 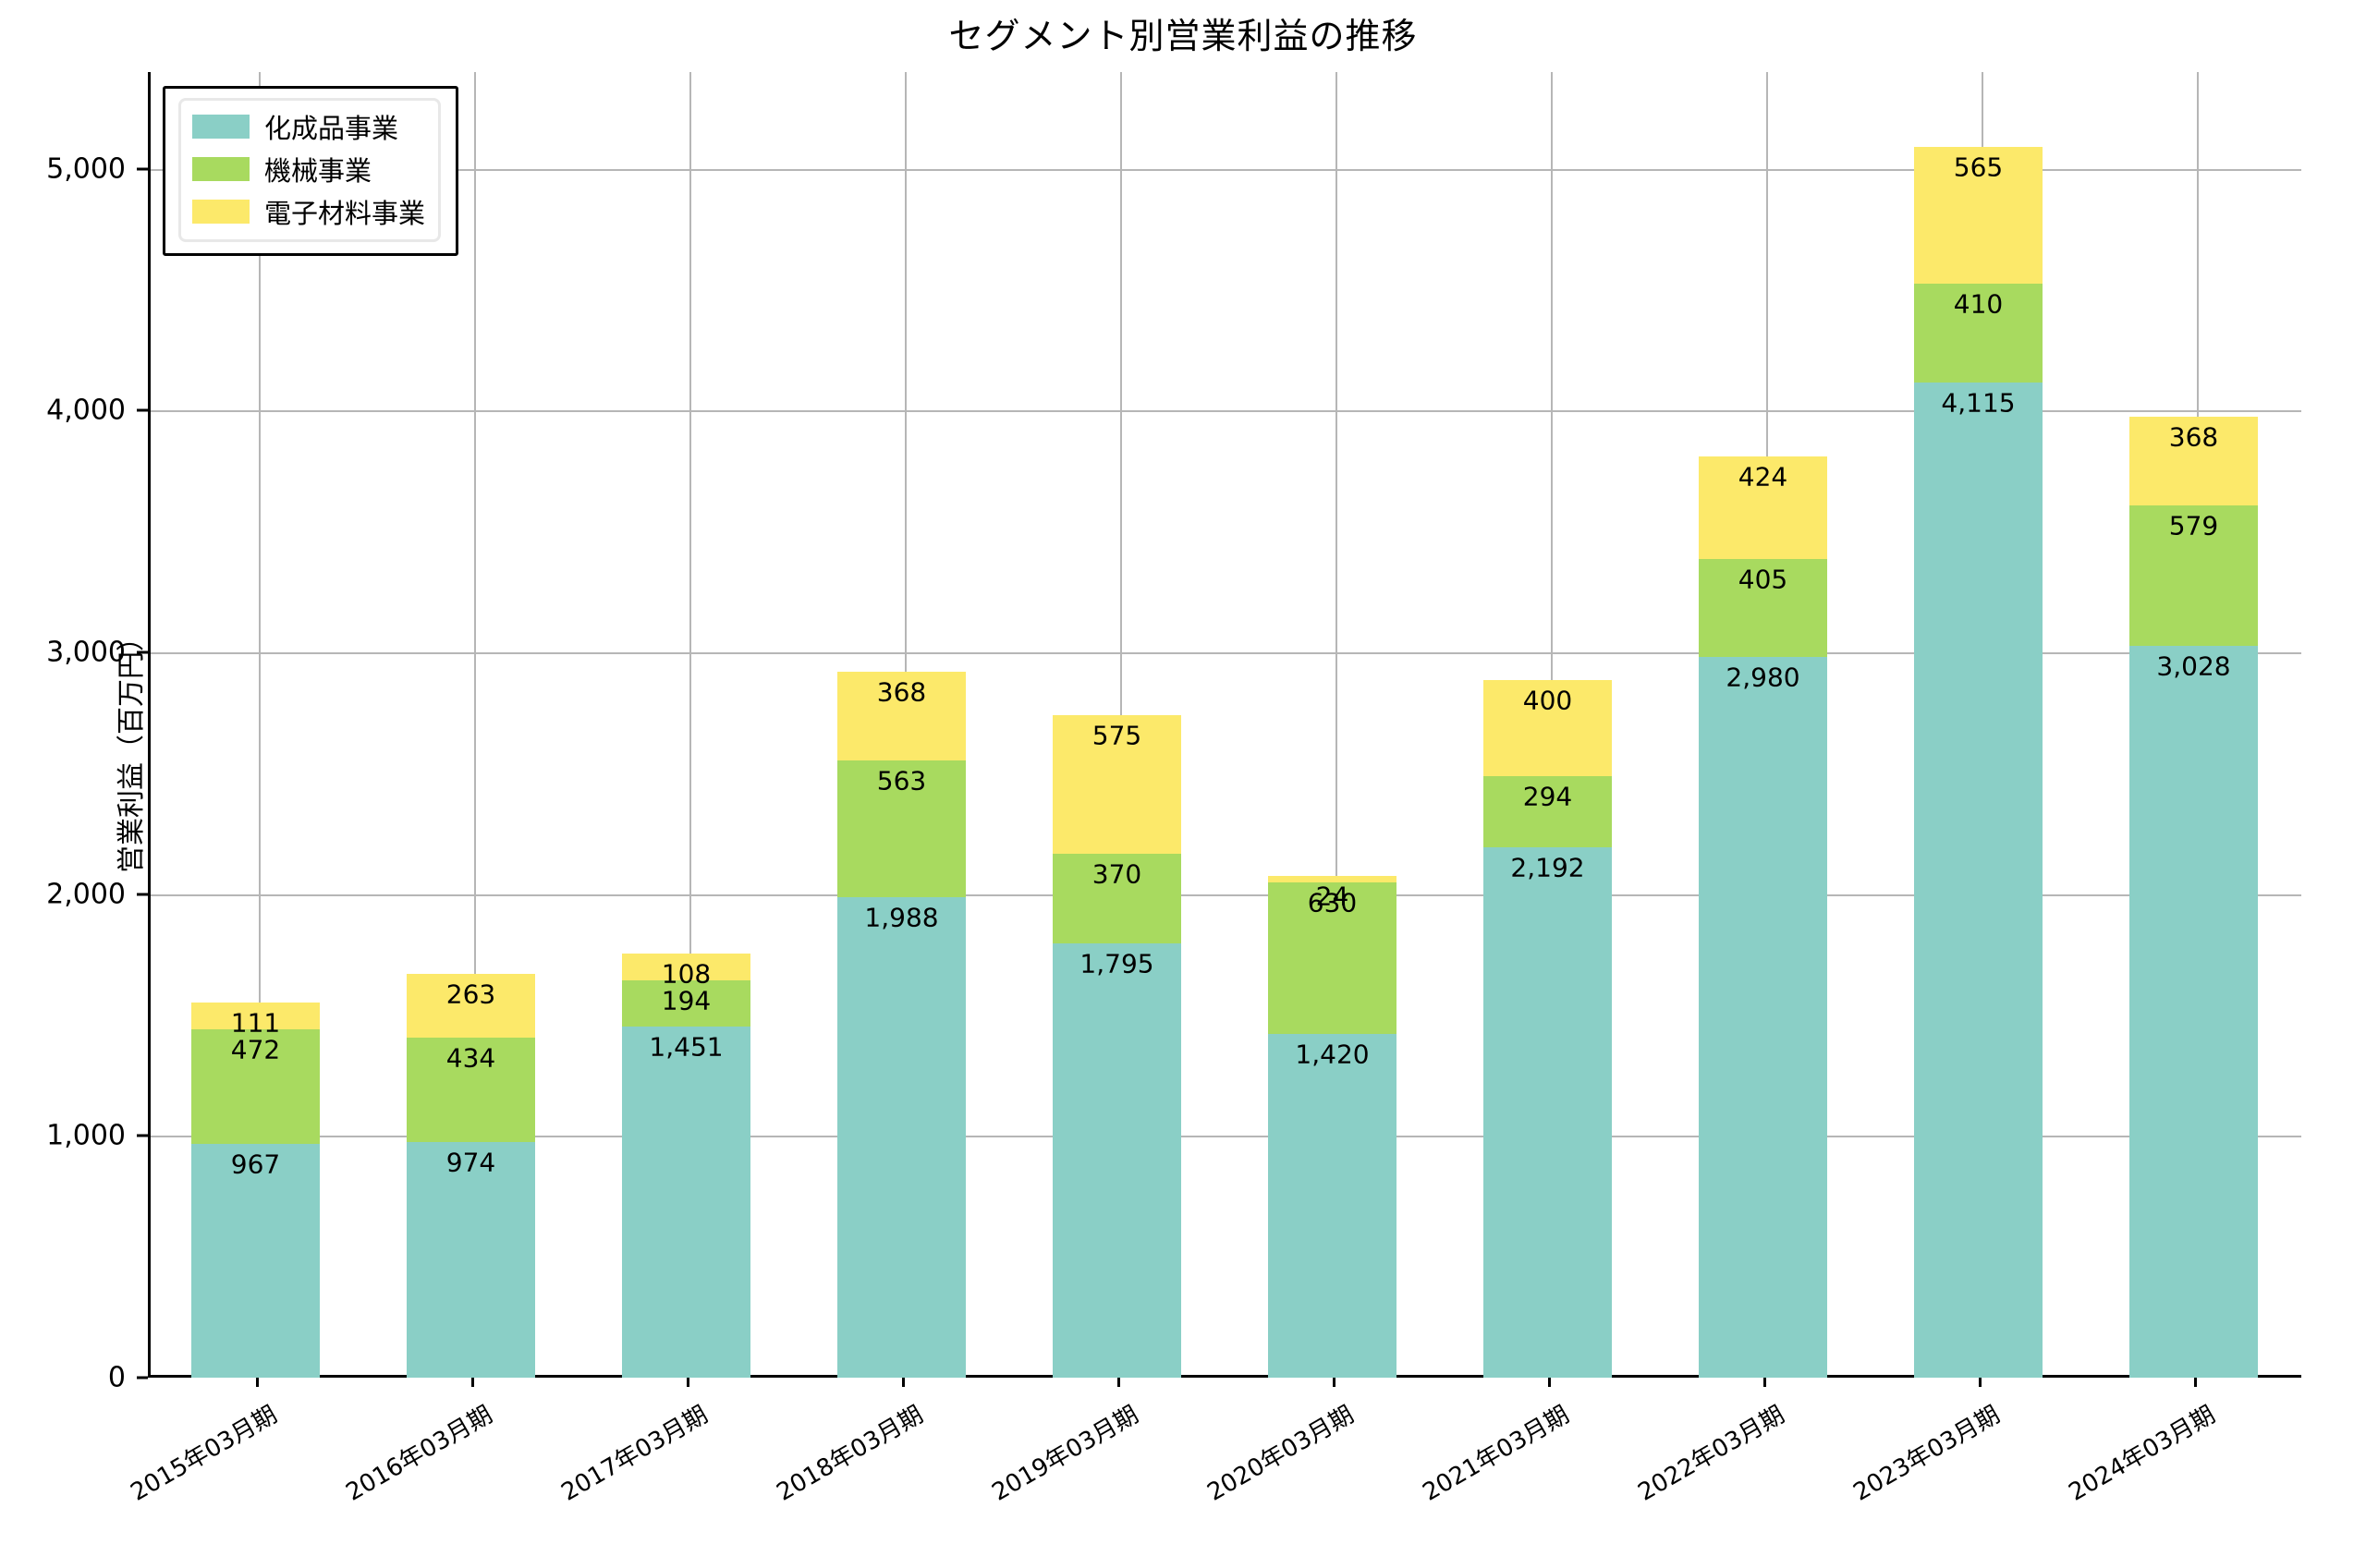 What do you see at coordinates (1064, 1454) in the screenshot?
I see `x-tick-label: 2019年03月期` at bounding box center [1064, 1454].